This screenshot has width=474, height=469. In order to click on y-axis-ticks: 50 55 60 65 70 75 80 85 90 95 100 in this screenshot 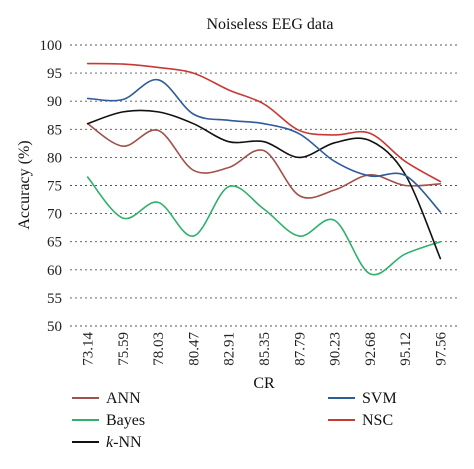, I will do `click(51, 186)`.